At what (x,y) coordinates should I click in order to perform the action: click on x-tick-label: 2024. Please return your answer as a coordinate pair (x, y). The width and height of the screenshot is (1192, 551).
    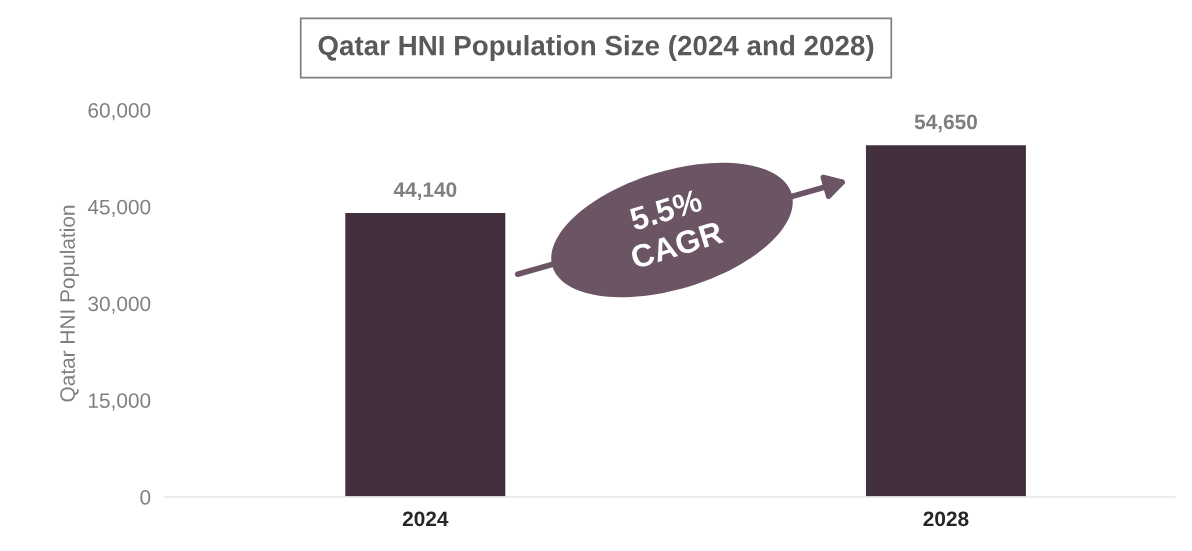
    Looking at the image, I should click on (425, 519).